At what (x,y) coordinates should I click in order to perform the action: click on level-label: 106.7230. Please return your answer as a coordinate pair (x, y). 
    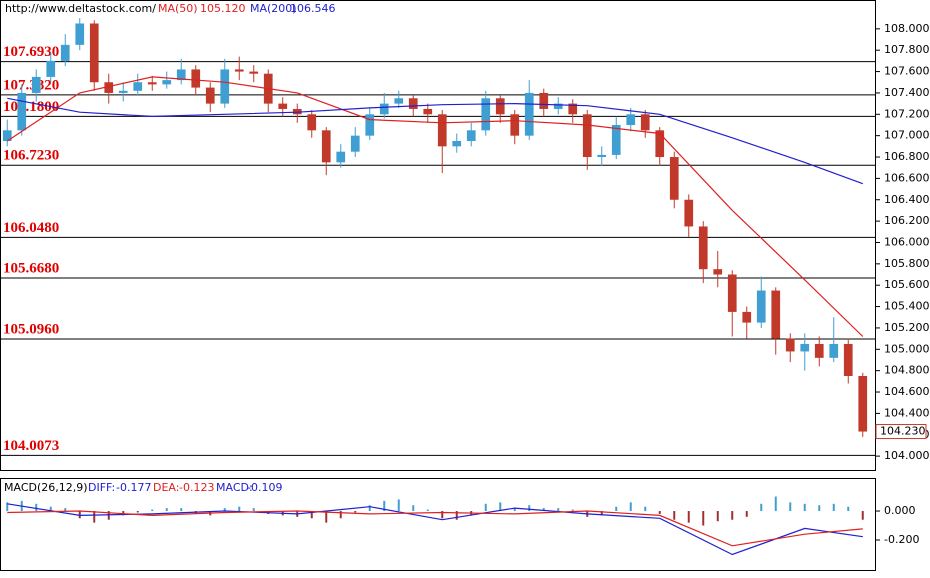
    Looking at the image, I should click on (31, 156).